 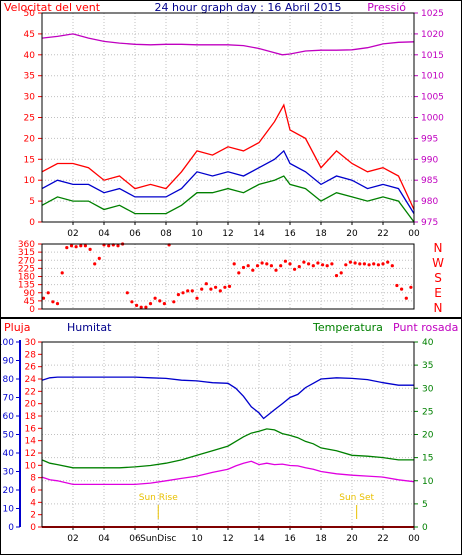 I want to click on rain-ytick-label: 0, so click(x=11, y=528).